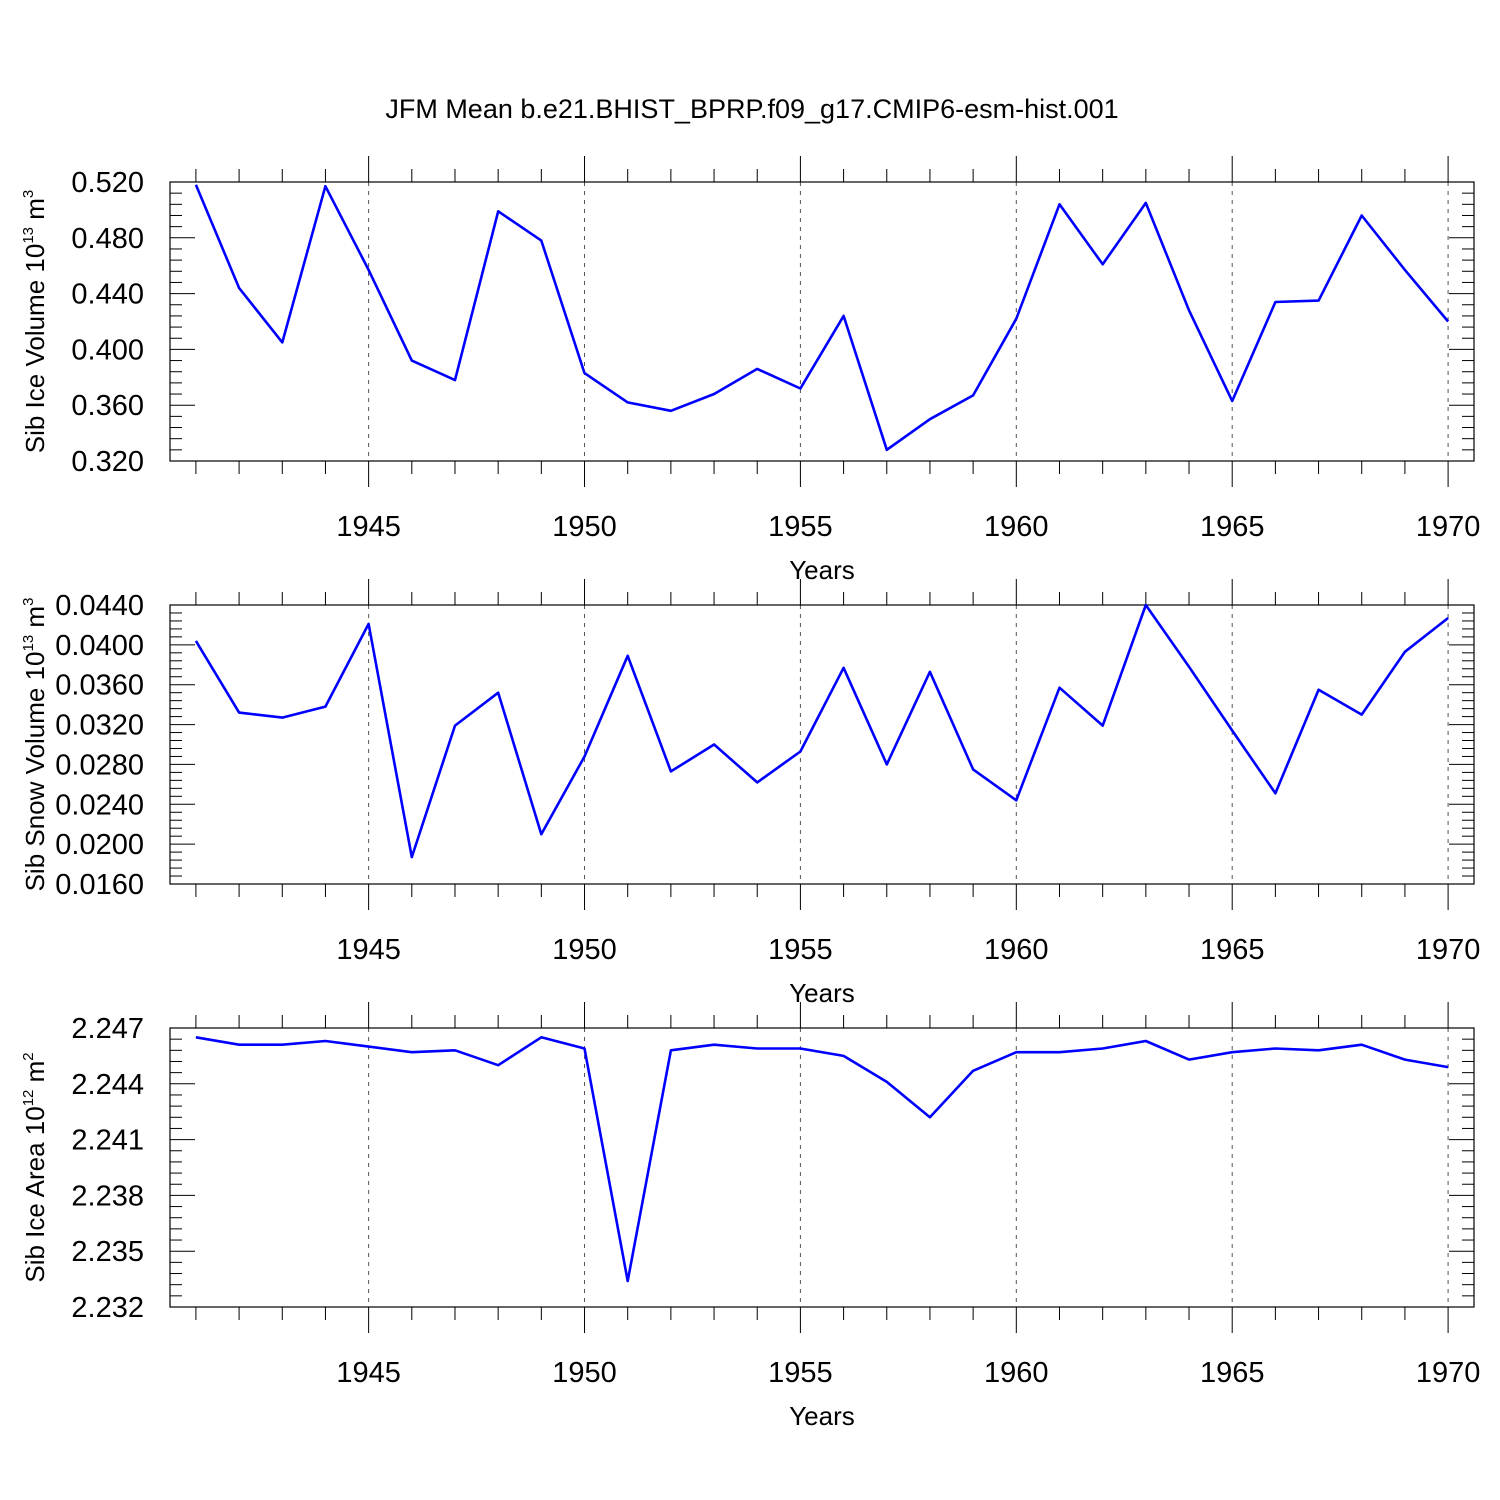 The height and width of the screenshot is (1500, 1500). Describe the element at coordinates (35, 745) in the screenshot. I see `y-axis-label: Sib Snow Volume 1013 m3` at that location.